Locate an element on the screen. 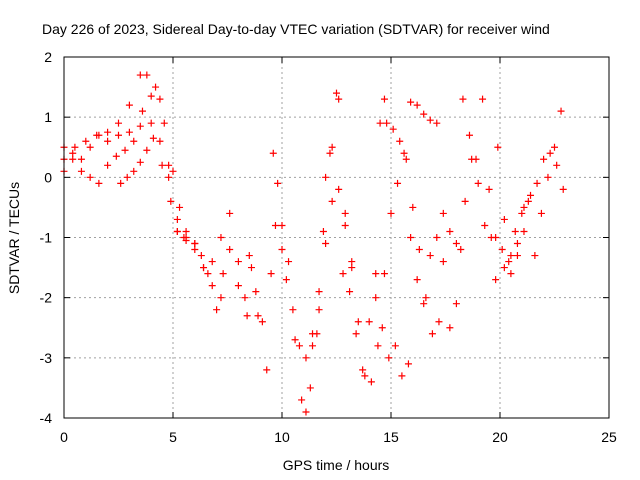 The width and height of the screenshot is (640, 480). y-tick-label: -3 is located at coordinates (46, 358).